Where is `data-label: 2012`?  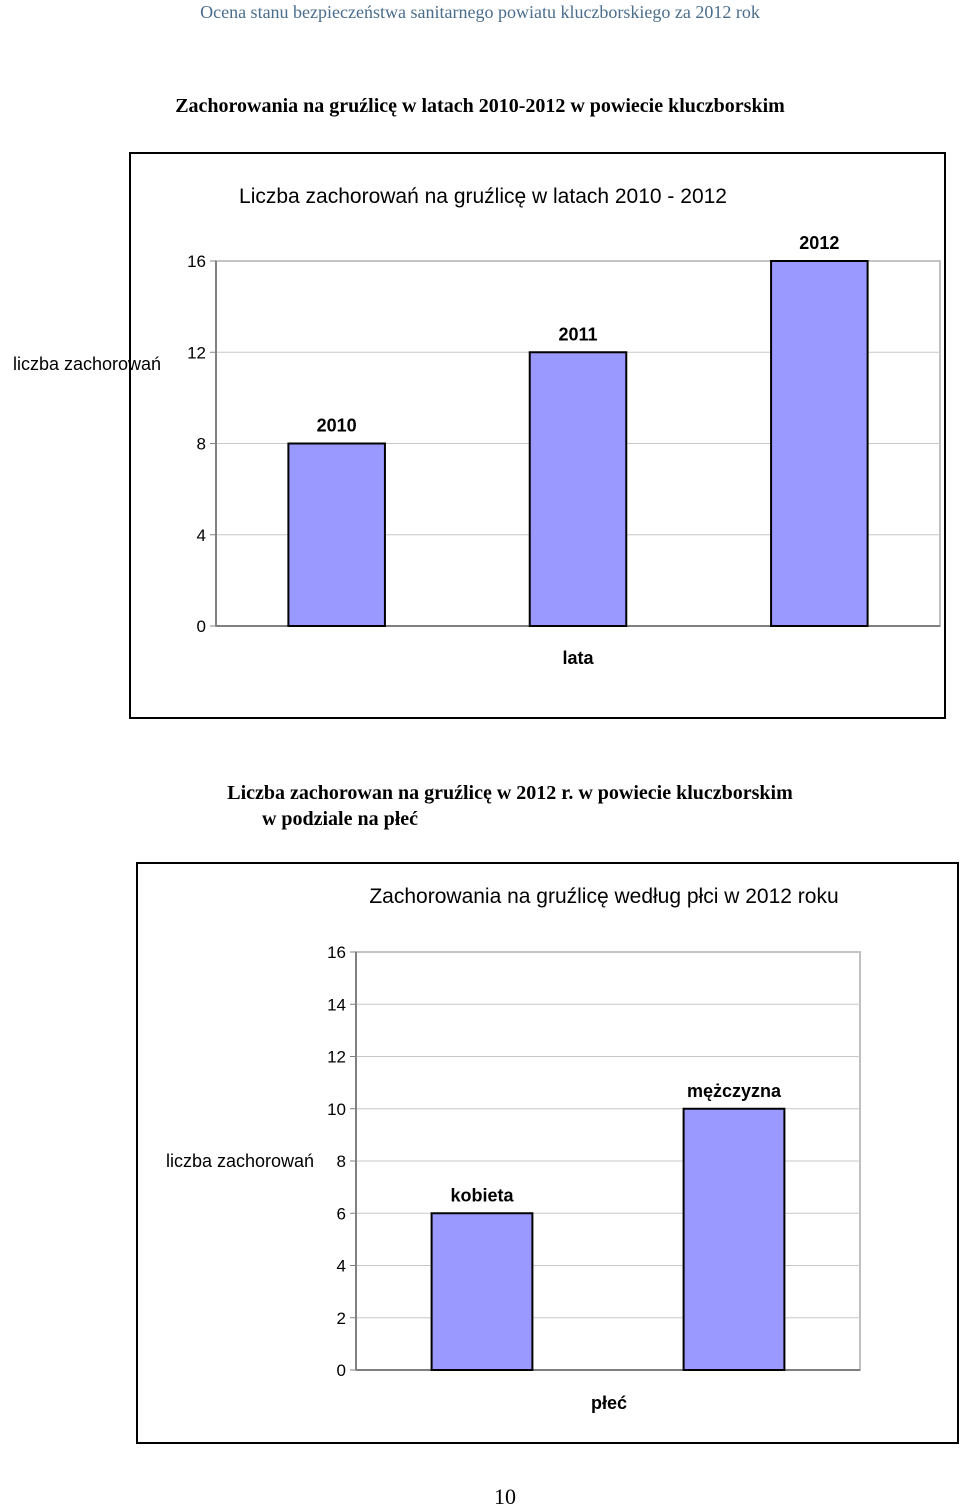 data-label: 2012 is located at coordinates (819, 243).